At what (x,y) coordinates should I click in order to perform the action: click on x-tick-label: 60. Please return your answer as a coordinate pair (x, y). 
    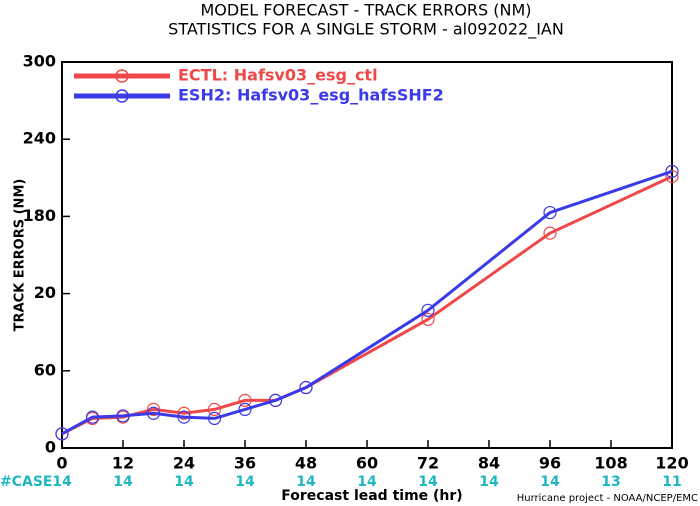
    Looking at the image, I should click on (367, 463).